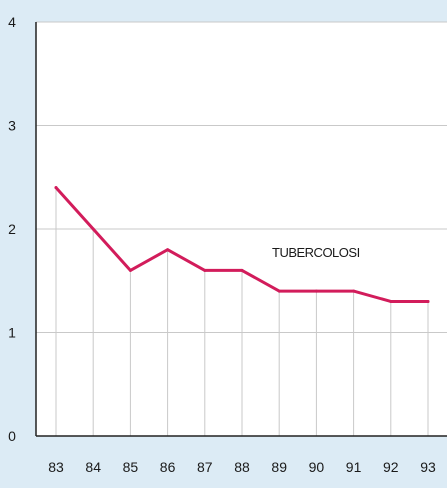 This screenshot has width=447, height=488. I want to click on x-tick-label-89: 89, so click(279, 467).